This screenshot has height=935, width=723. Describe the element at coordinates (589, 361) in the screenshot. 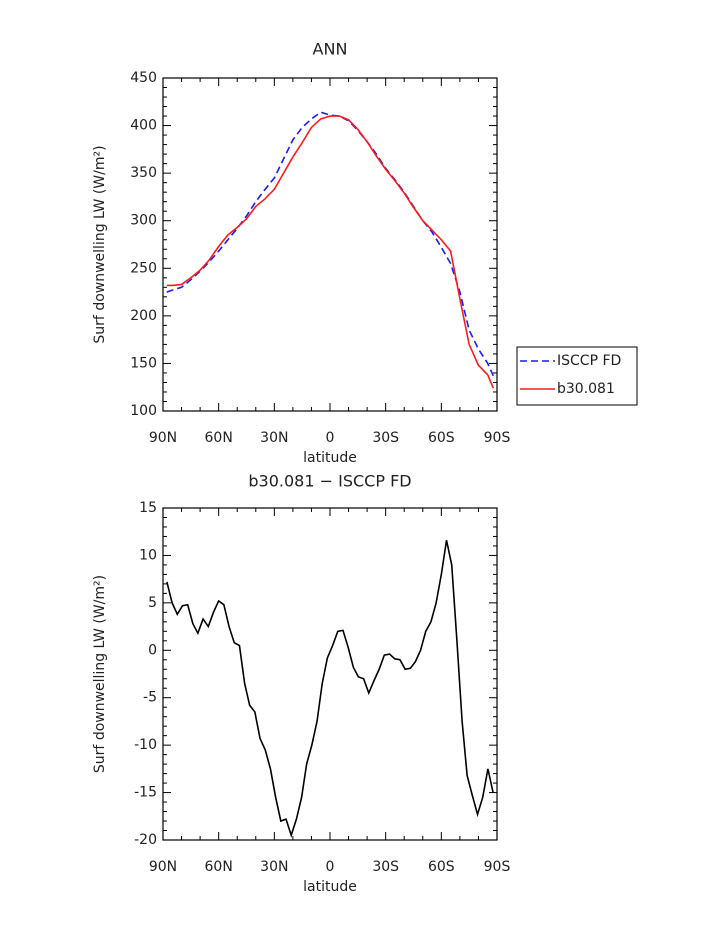

I see `legend-label: ISCCP FD` at that location.